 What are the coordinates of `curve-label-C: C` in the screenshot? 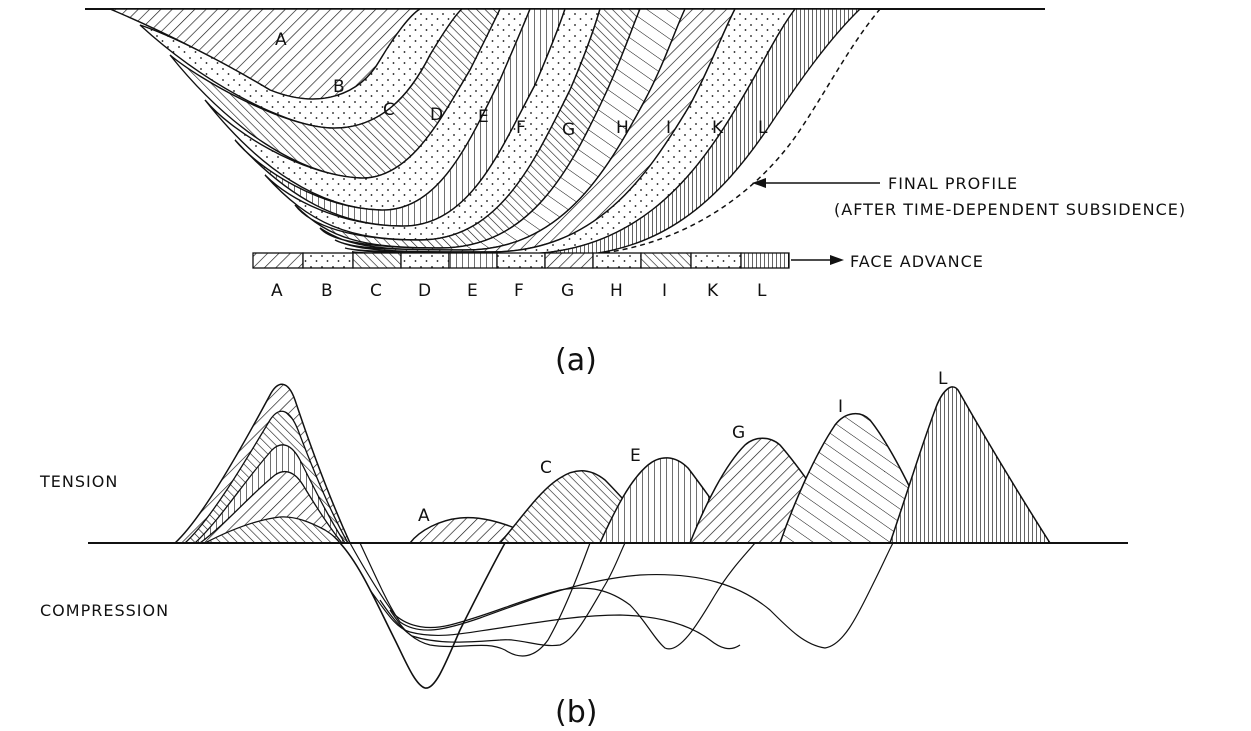 It's located at (546, 468).